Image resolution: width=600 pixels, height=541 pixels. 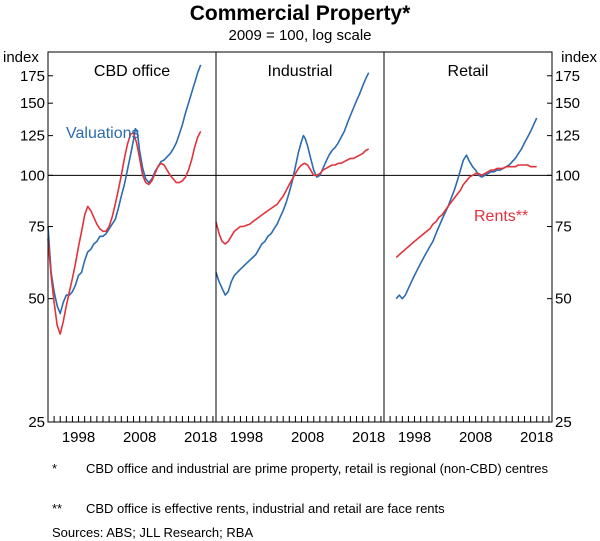 I want to click on industrial-rents-line, so click(x=292, y=196).